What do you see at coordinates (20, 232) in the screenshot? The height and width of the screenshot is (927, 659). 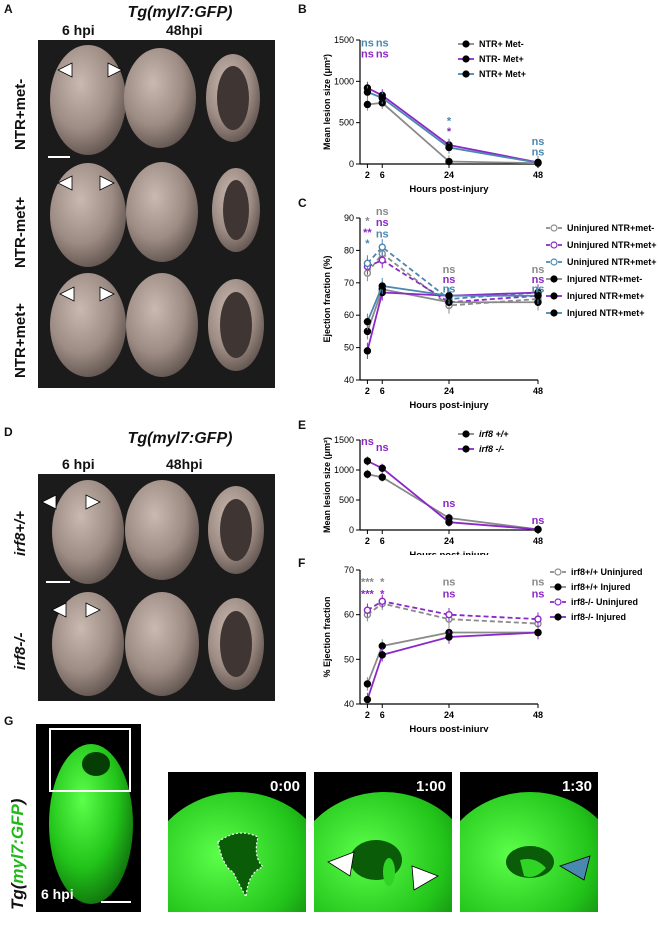 I see `panel-a-row2: NTR-met+` at bounding box center [20, 232].